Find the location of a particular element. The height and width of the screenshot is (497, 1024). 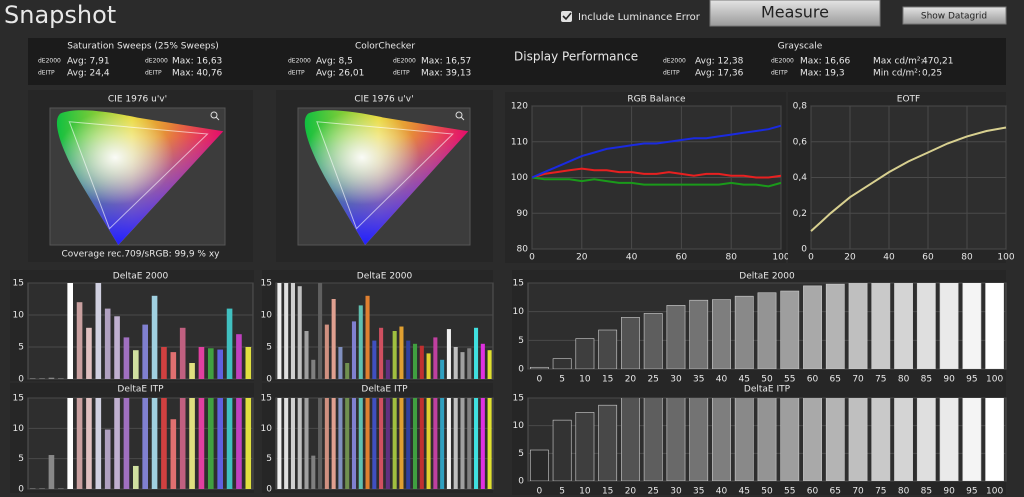

x-tick-label: 20 is located at coordinates (631, 380).